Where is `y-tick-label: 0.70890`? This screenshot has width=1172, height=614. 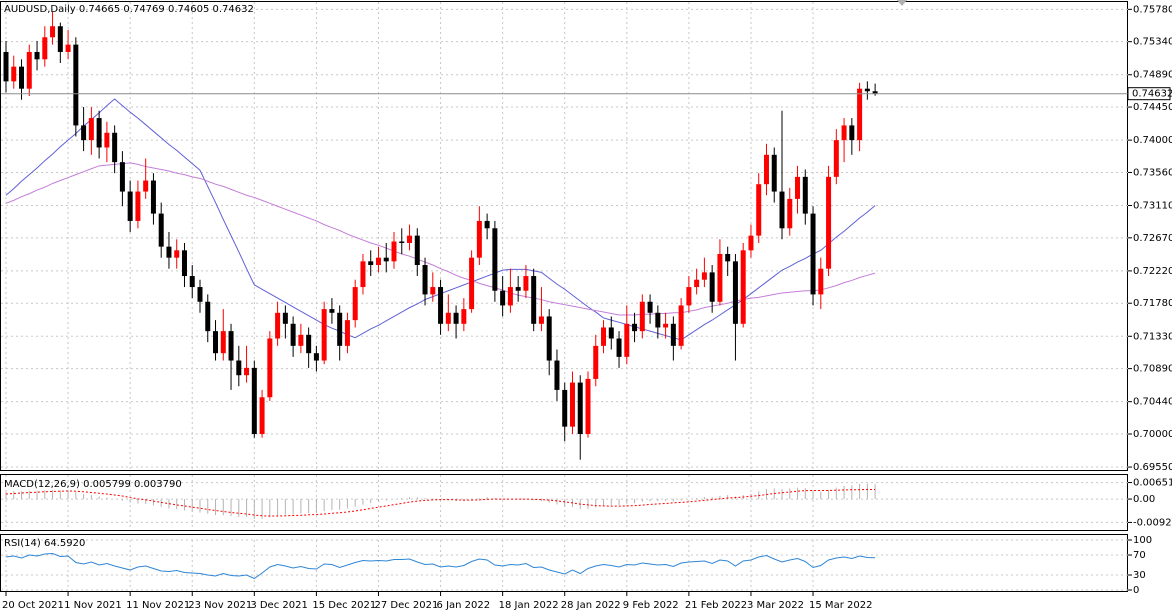
y-tick-label: 0.70890 is located at coordinates (1152, 369).